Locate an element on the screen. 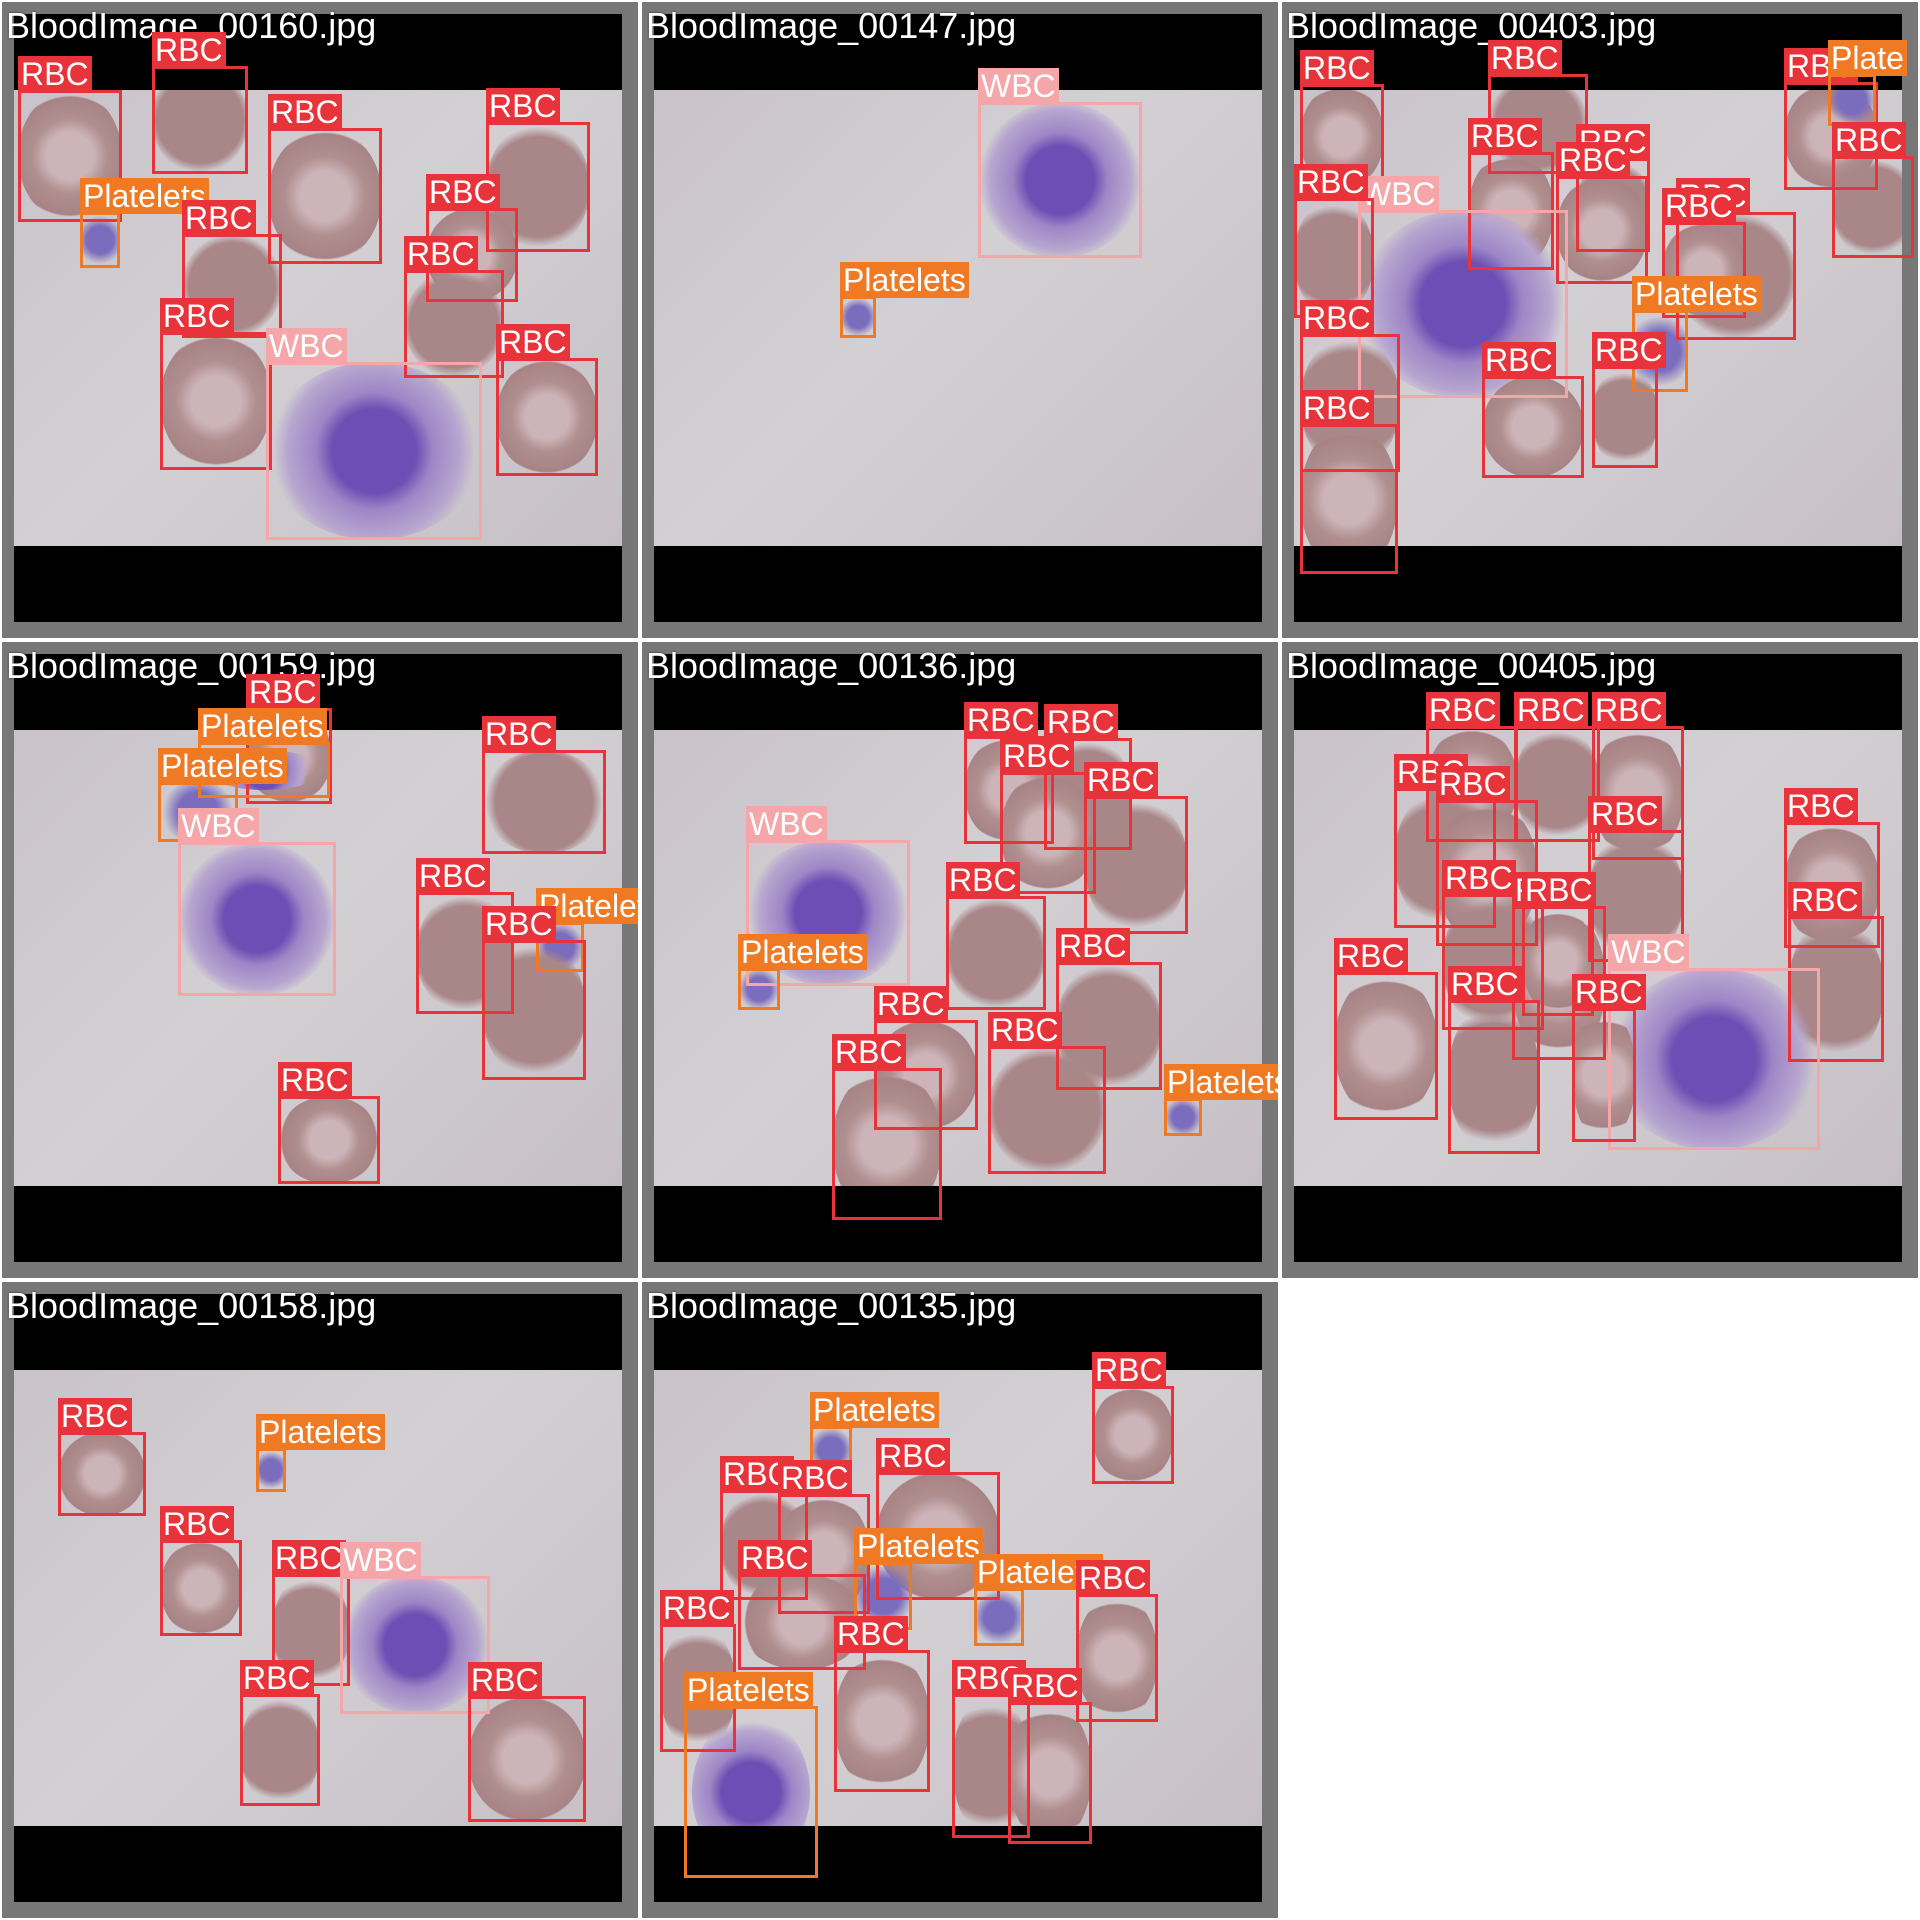 The height and width of the screenshot is (1920, 1920). image-filename: BloodImage_00147.jpg is located at coordinates (831, 25).